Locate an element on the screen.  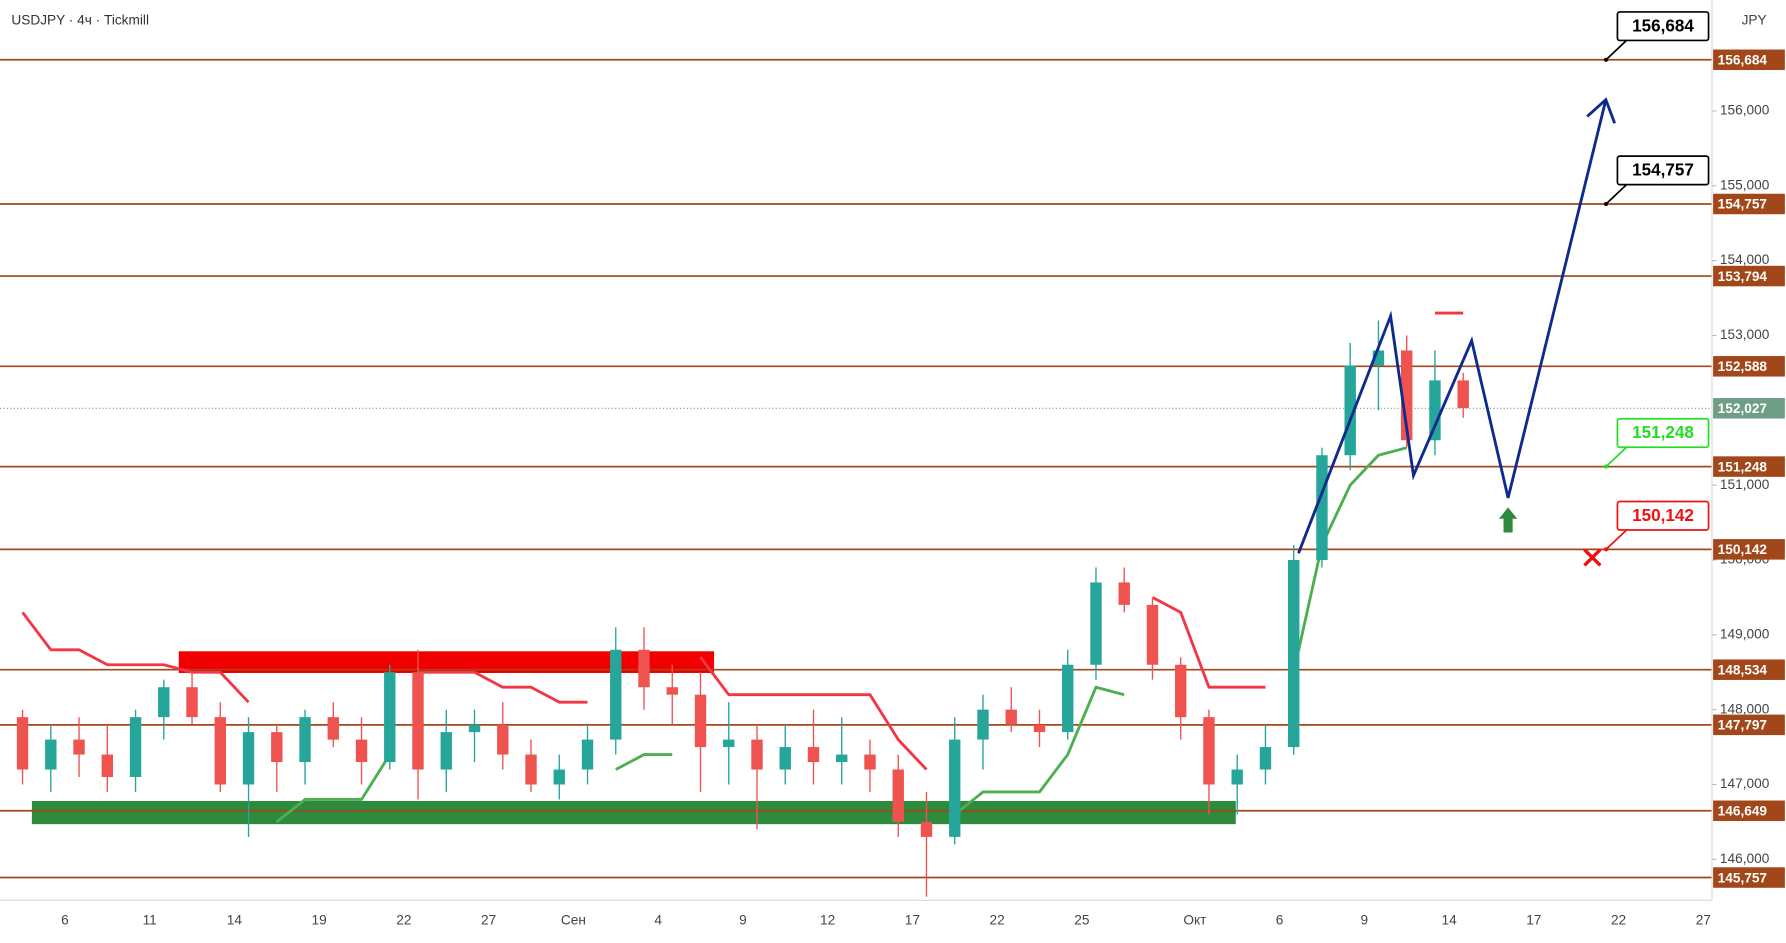
y-tick-label: 148,000 is located at coordinates (1745, 708).